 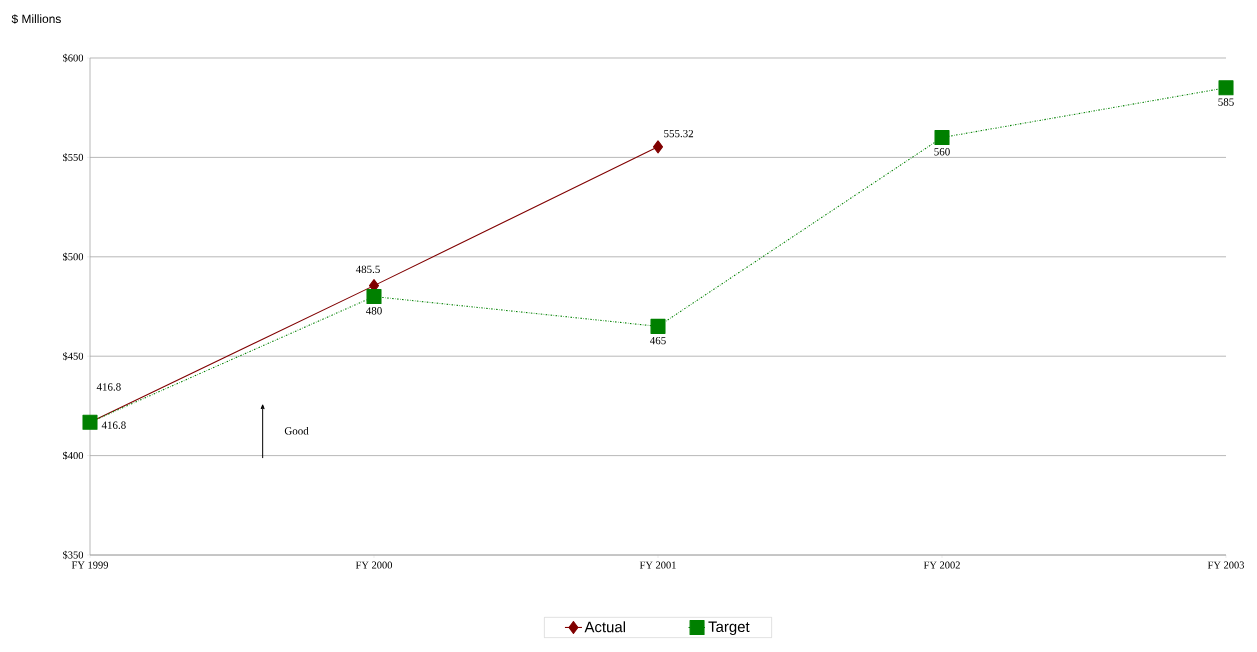 I want to click on data-label: 585, so click(x=1226, y=102).